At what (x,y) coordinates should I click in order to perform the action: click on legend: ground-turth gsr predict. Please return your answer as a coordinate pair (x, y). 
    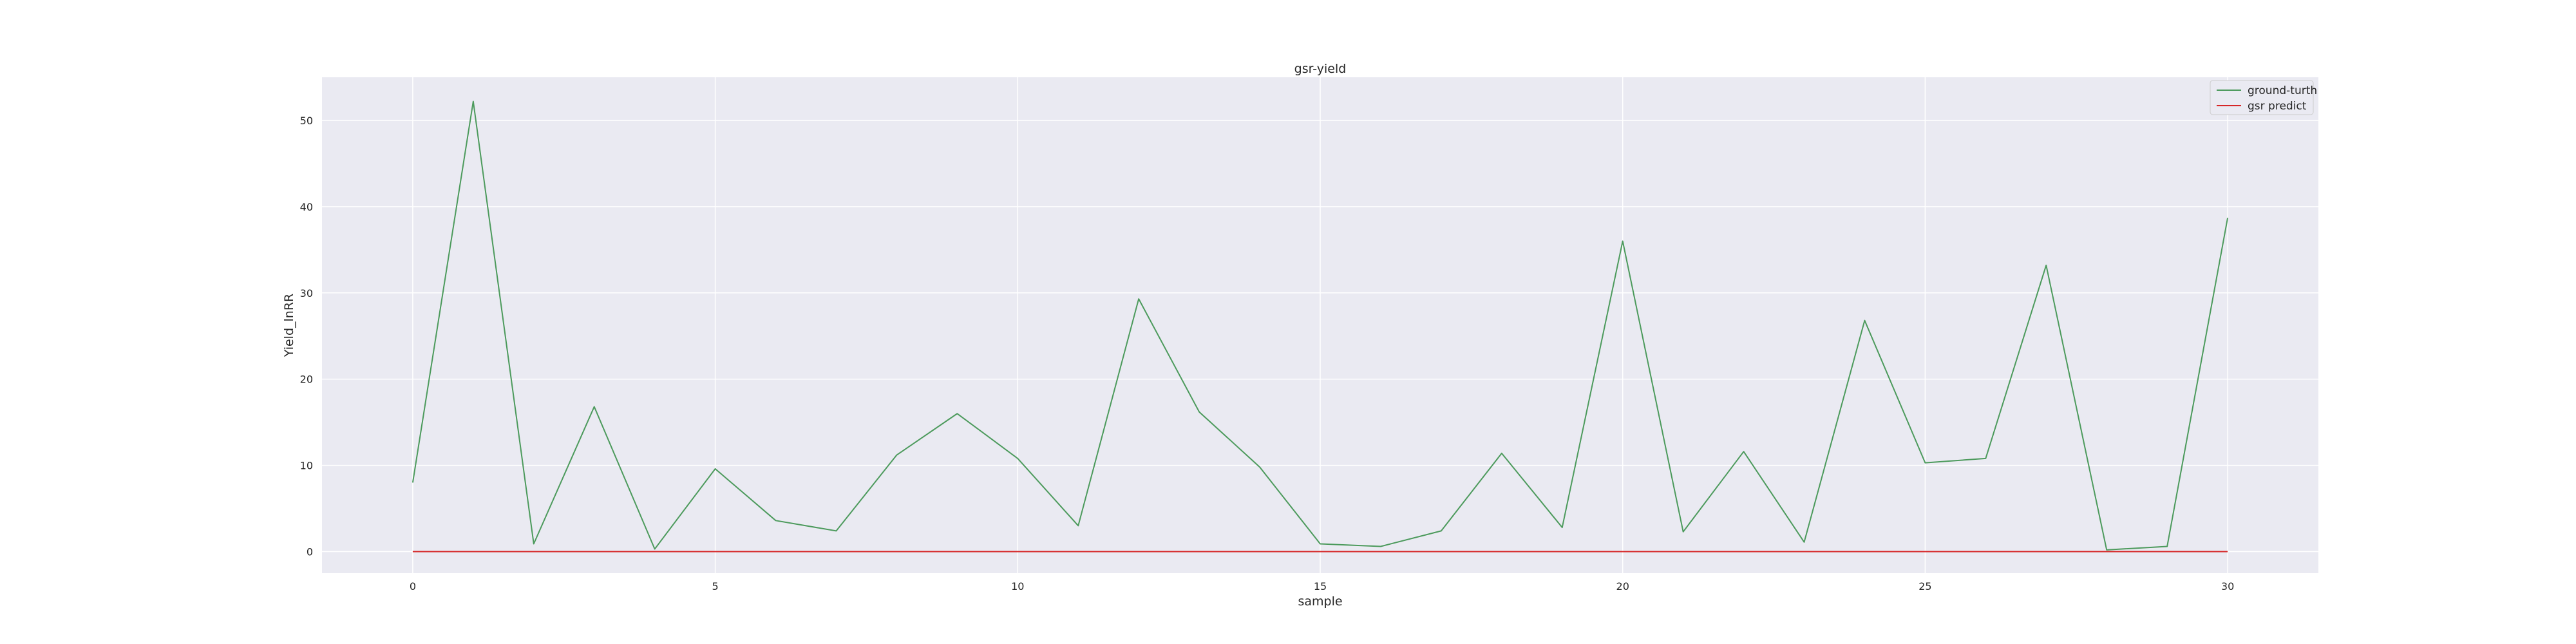
    Looking at the image, I should click on (2264, 97).